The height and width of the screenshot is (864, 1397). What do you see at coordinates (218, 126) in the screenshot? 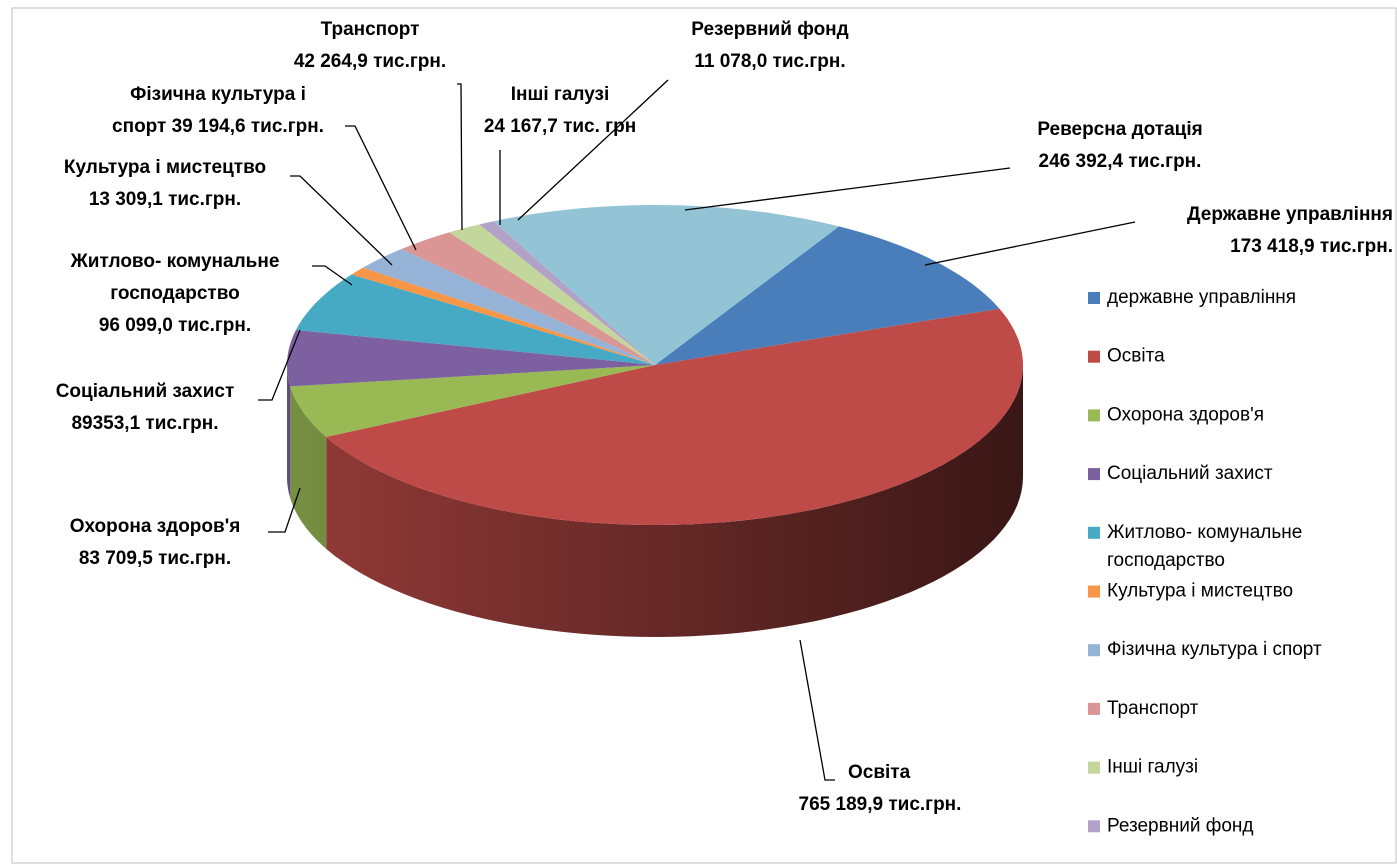
I see `data-label: спорт 39 194,6 тис.грн.` at bounding box center [218, 126].